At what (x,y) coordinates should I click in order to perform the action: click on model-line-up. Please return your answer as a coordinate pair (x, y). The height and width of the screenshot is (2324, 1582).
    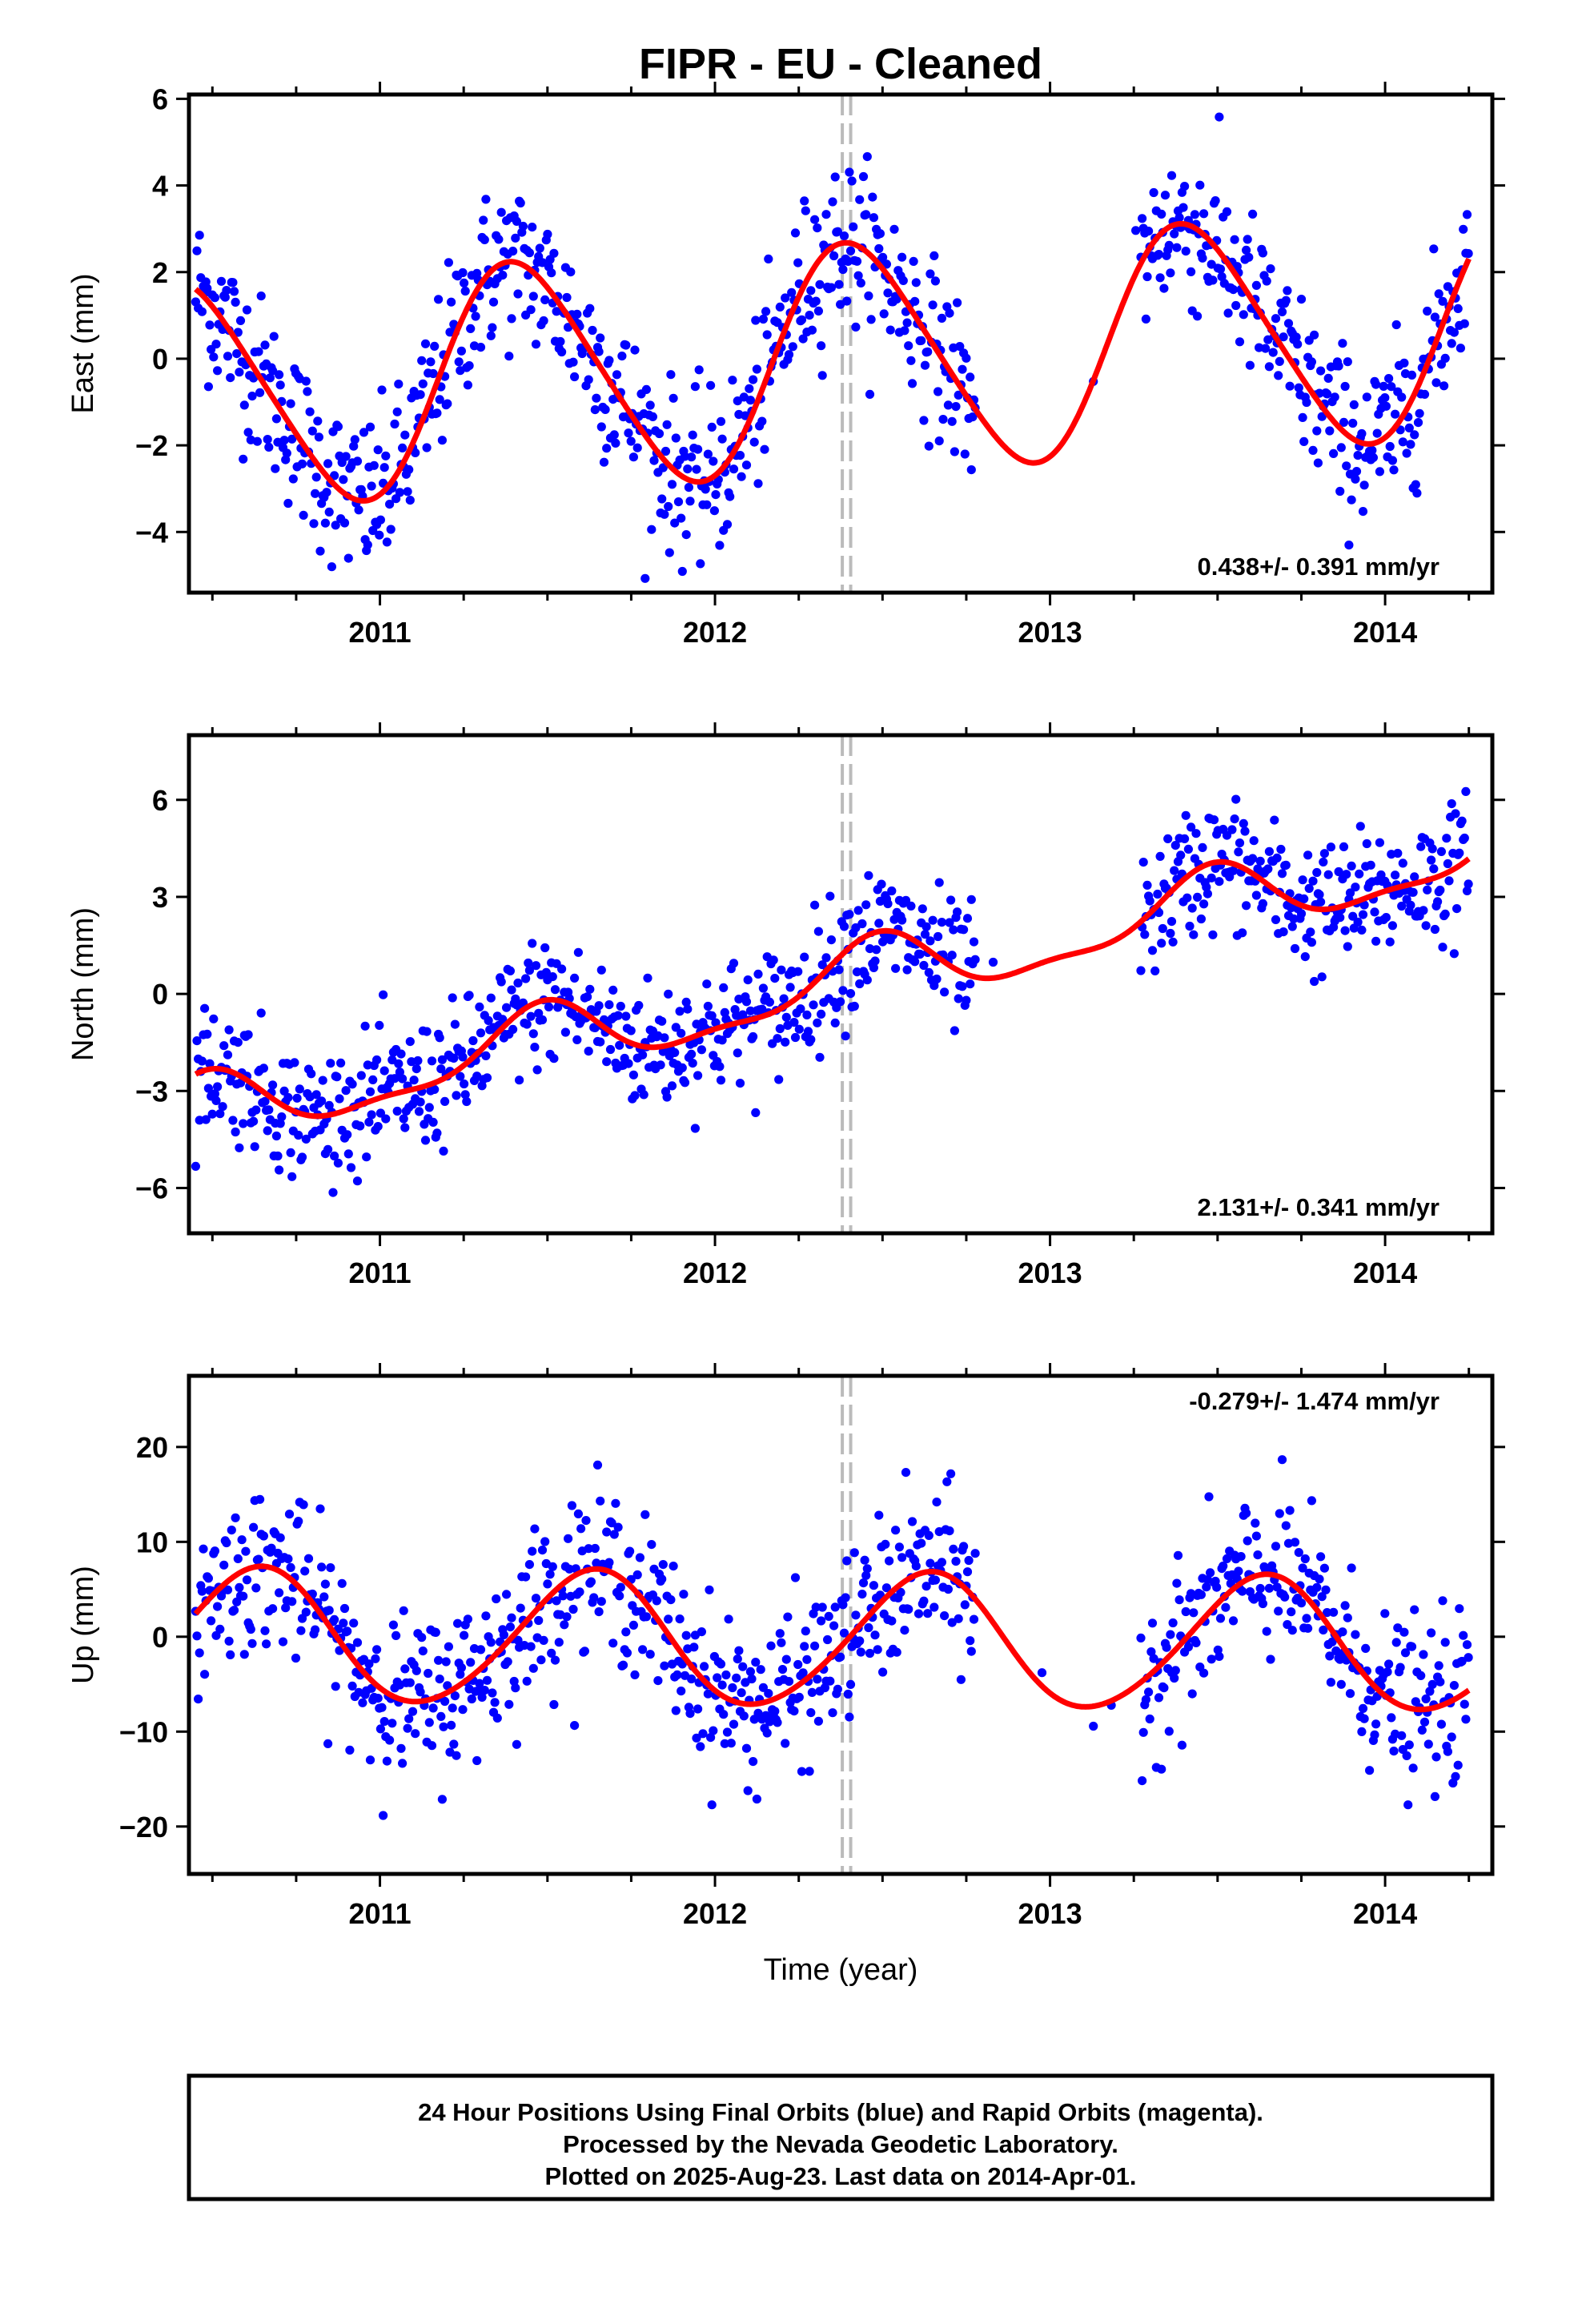
    Looking at the image, I should click on (832, 1638).